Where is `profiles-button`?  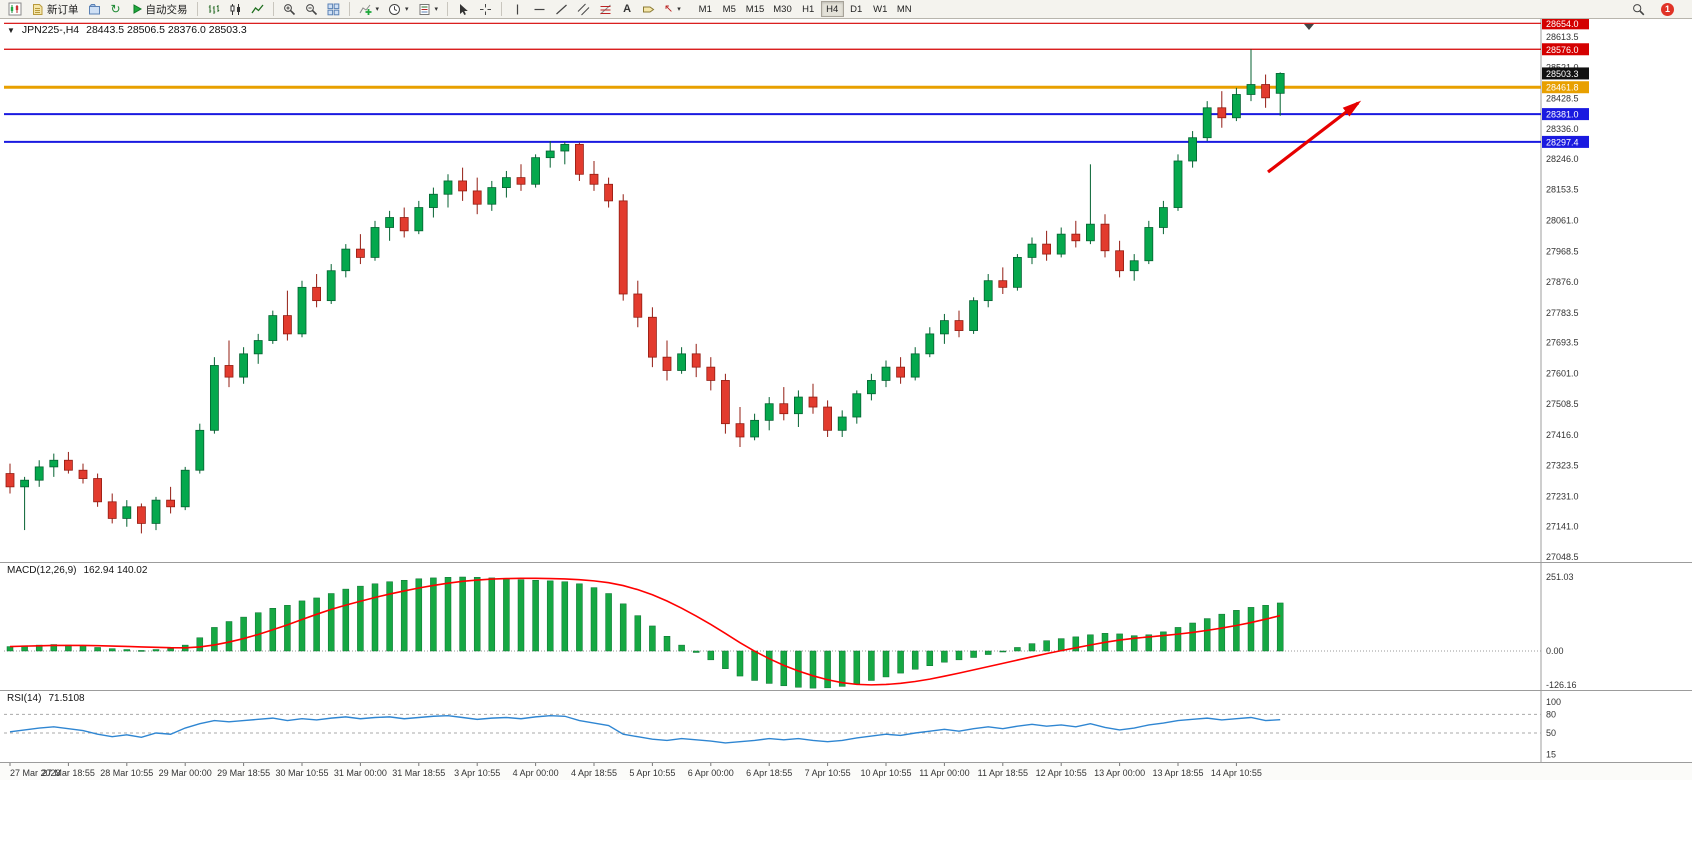
profiles-button is located at coordinates (94, 9).